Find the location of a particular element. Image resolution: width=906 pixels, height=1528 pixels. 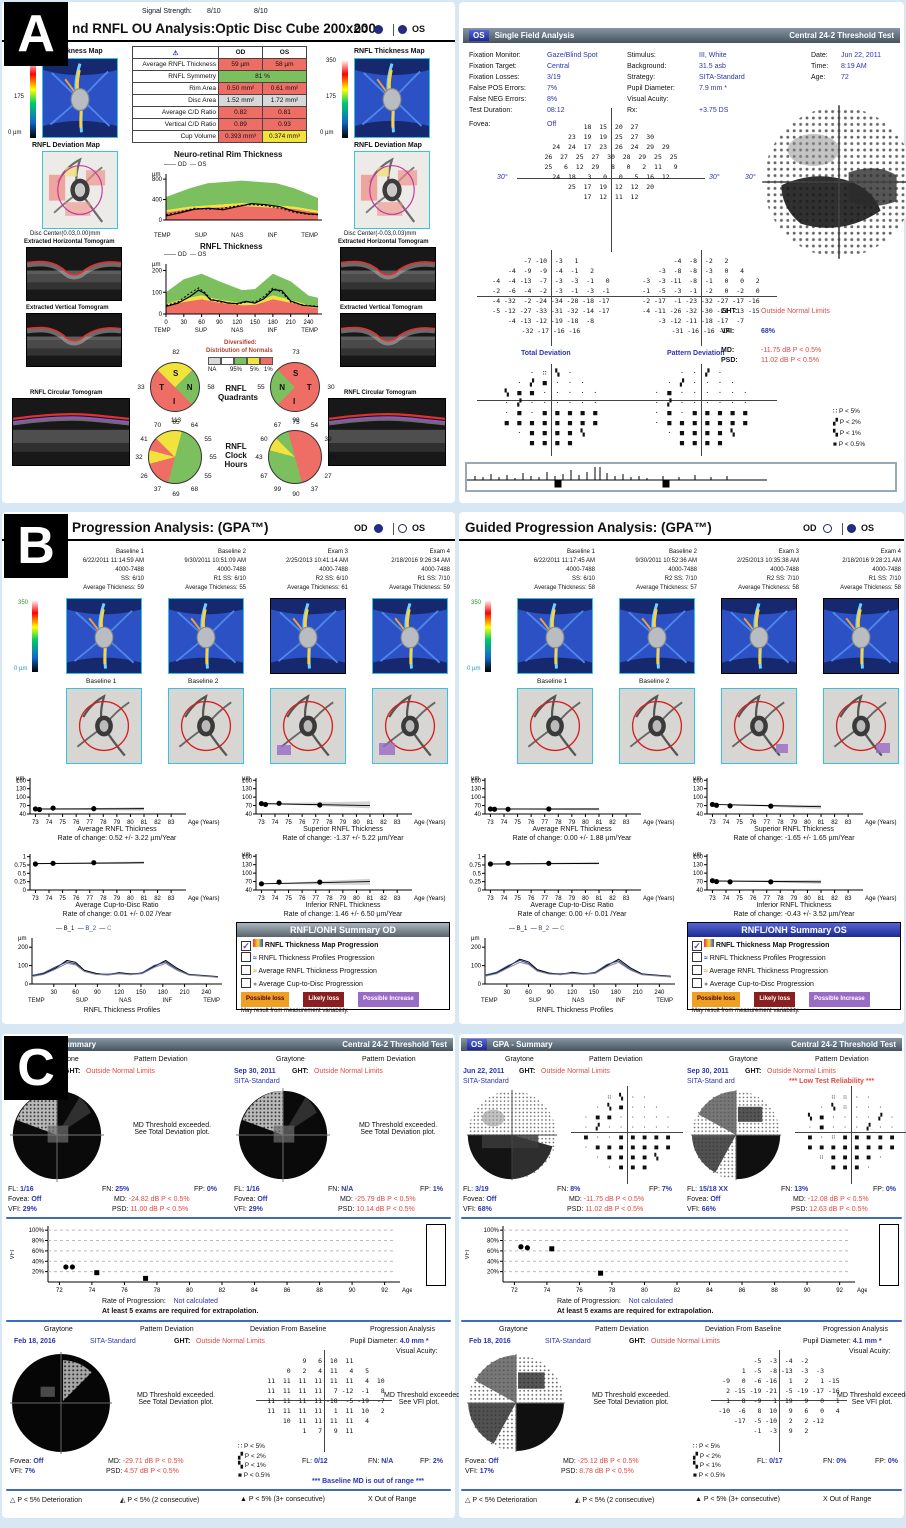

svg-text: 100 is located at coordinates (476, 798).